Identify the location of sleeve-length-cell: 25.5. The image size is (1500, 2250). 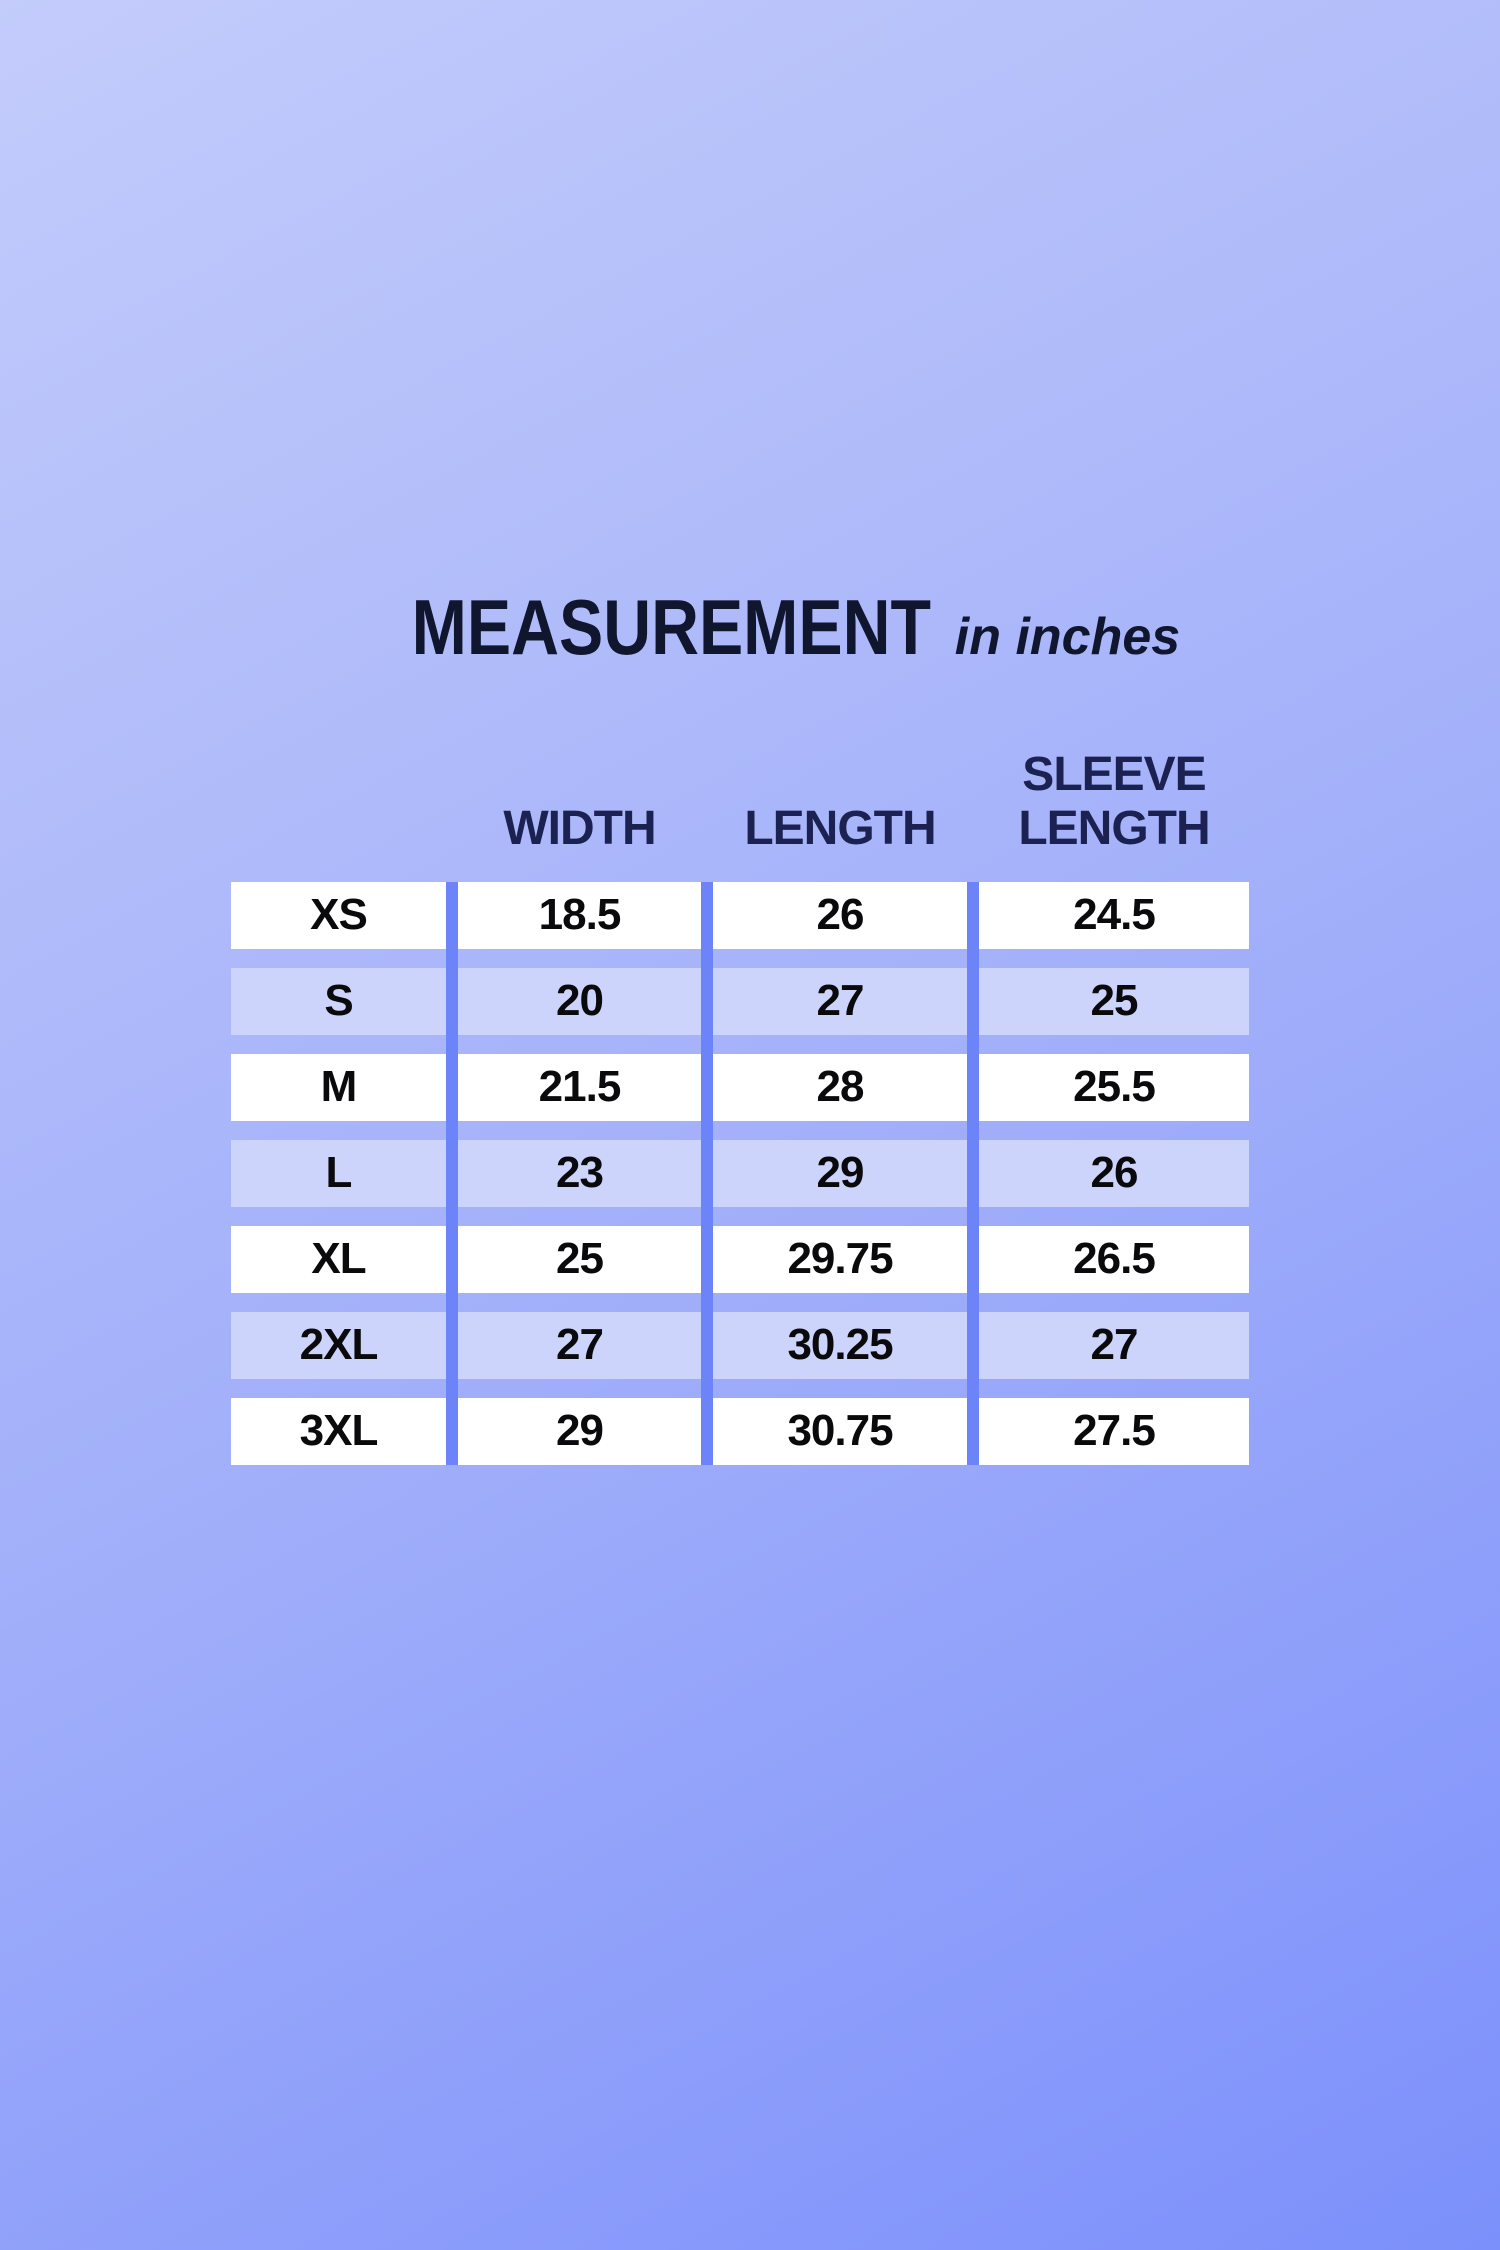
(1114, 1087).